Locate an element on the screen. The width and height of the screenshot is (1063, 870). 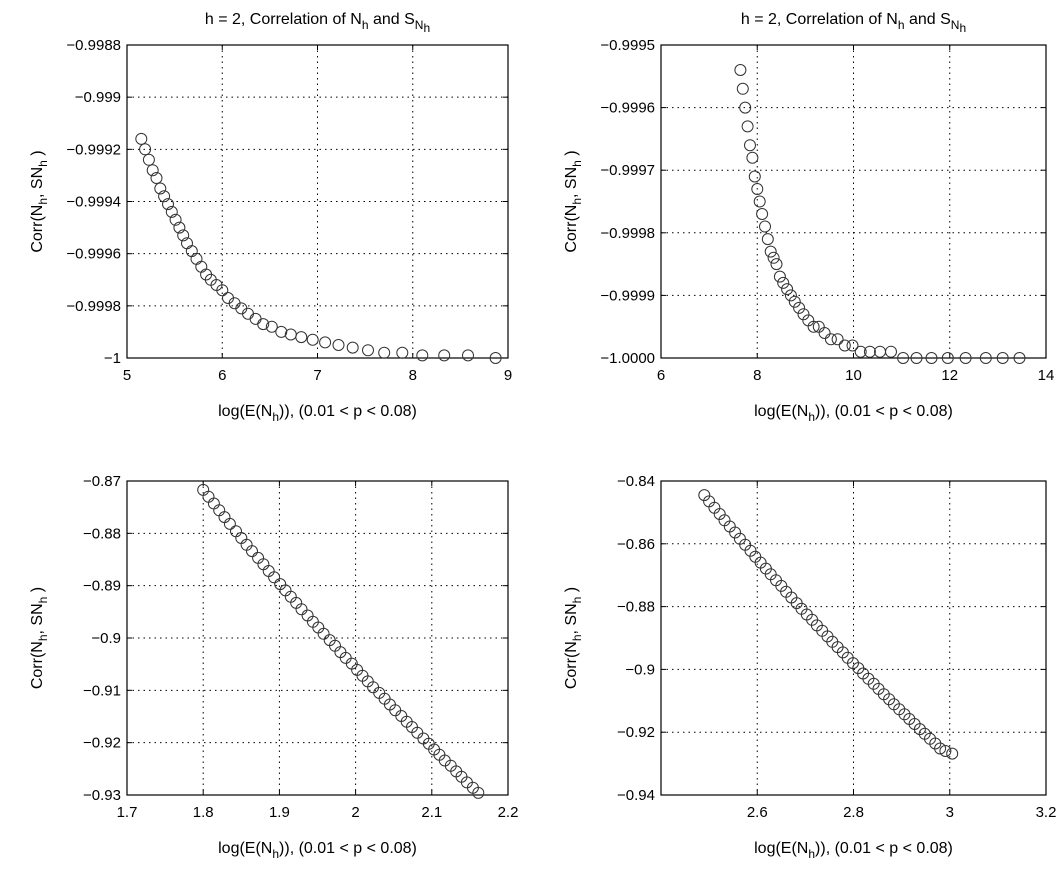
y-tick-label: −0.9998 is located at coordinates (93, 306).